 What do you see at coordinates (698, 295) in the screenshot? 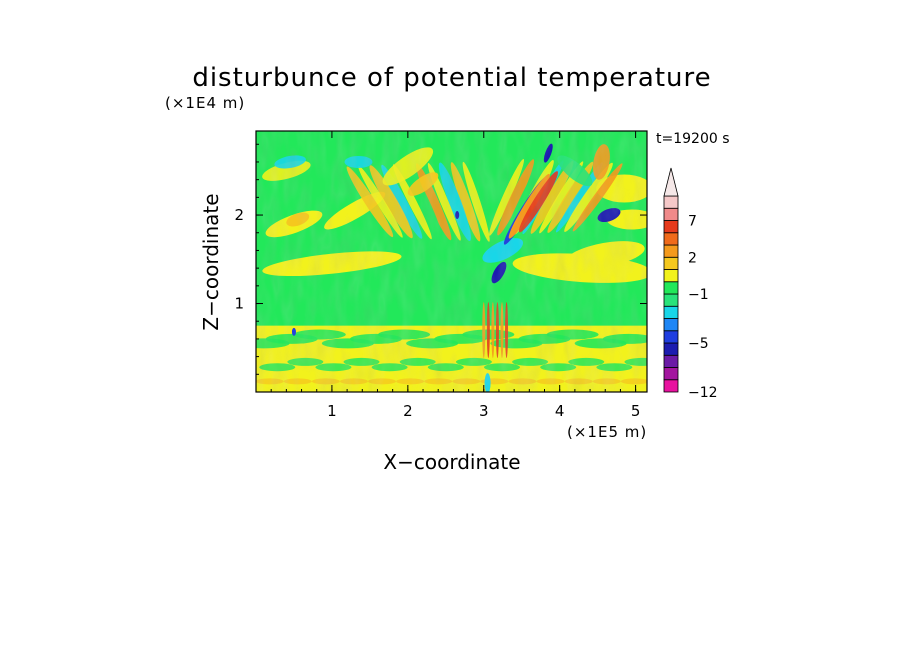
I see `colorbar-label: −1` at bounding box center [698, 295].